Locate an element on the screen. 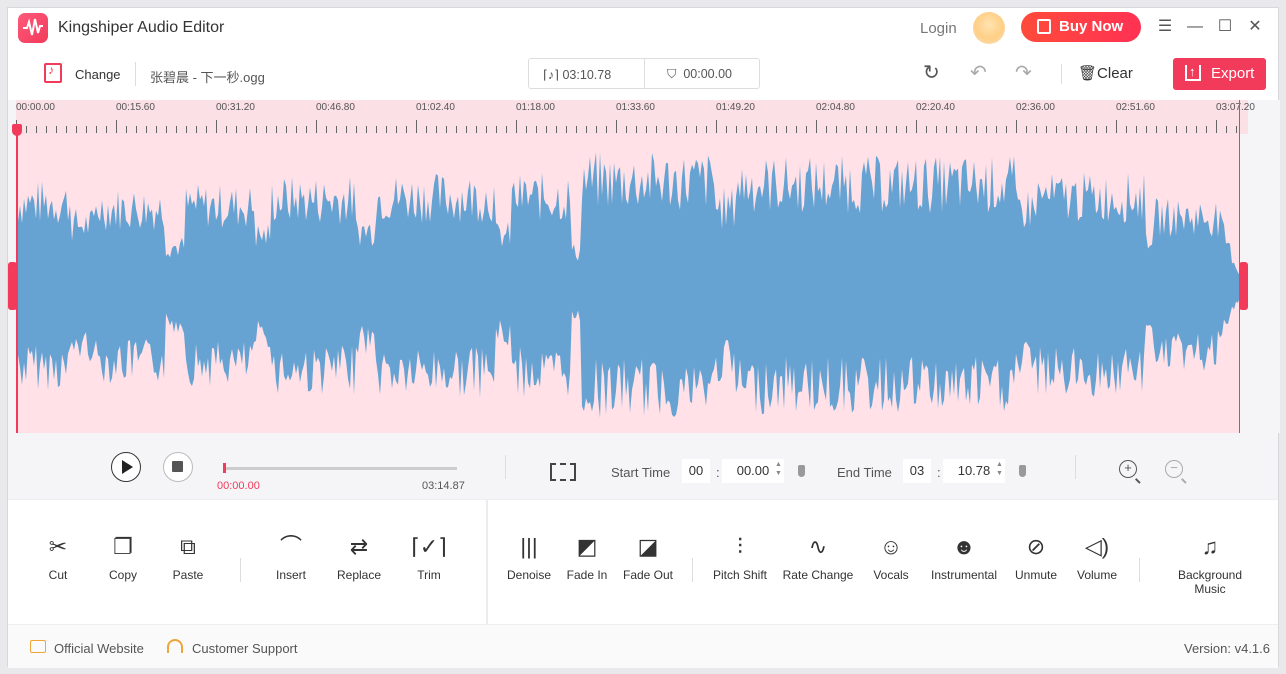 Image resolution: width=1286 pixels, height=674 pixels. volume-icon: ◁) is located at coordinates (1097, 546).